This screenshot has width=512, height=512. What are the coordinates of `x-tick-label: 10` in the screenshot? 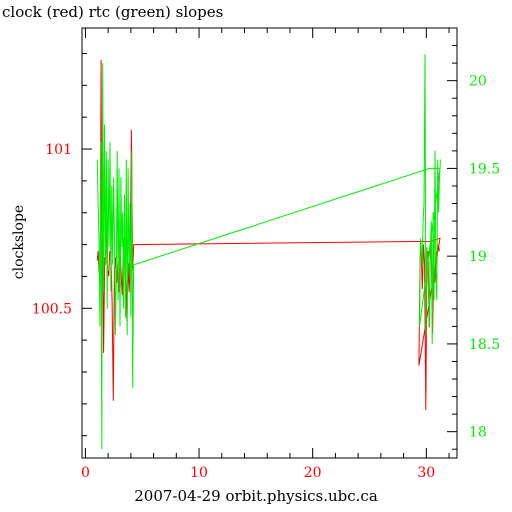 It's located at (199, 473).